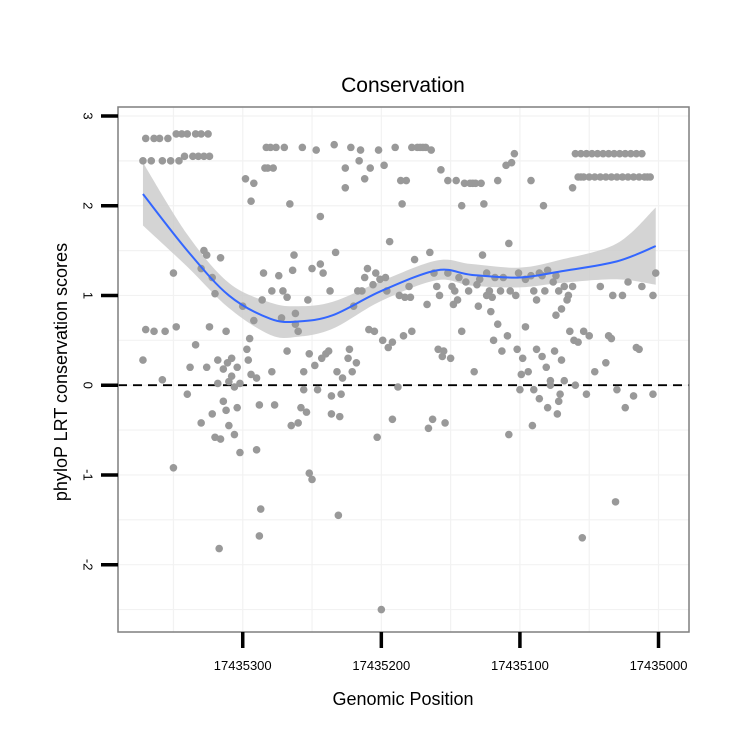 The width and height of the screenshot is (750, 750). Describe the element at coordinates (61, 372) in the screenshot. I see `y-axis-label: phyloP LRT conservation scores` at that location.